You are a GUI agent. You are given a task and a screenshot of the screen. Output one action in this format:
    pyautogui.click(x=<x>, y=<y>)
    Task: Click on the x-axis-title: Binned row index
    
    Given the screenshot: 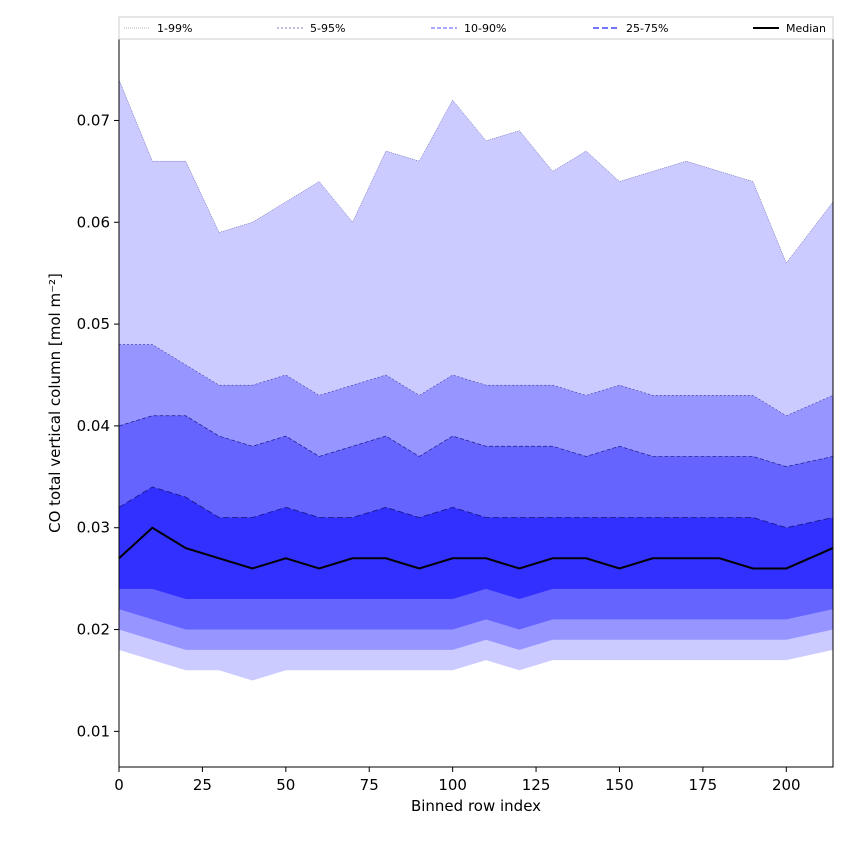 What is the action you would take?
    pyautogui.click(x=476, y=806)
    